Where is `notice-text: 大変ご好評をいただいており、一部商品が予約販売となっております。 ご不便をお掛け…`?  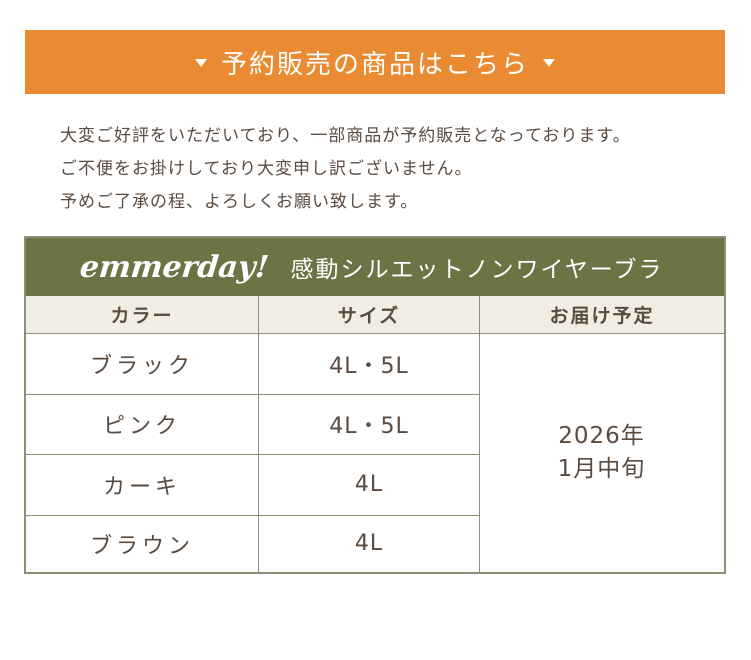
notice-text: 大変ご好評をいただいており、一部商品が予約販売となっております。 ご不便をお掛け… is located at coordinates (390, 169).